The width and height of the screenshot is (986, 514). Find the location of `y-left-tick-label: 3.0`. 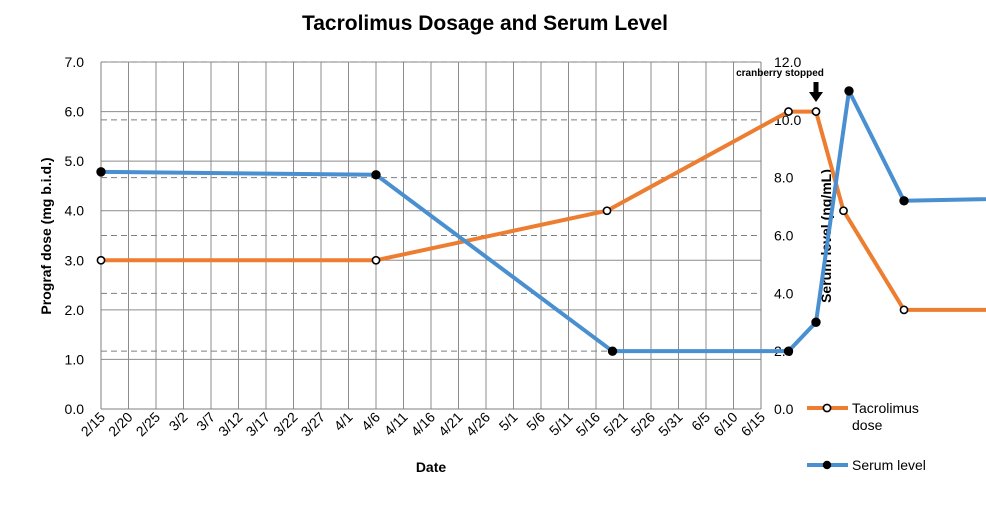

y-left-tick-label: 3.0 is located at coordinates (75, 260).